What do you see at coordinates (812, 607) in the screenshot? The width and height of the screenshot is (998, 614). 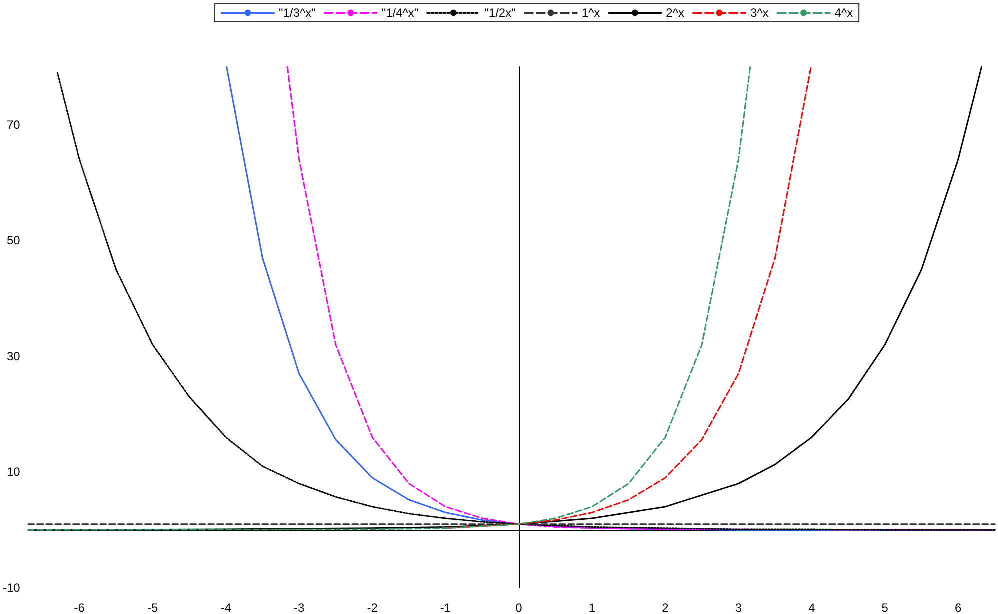 I see `x-tick-label: 4` at bounding box center [812, 607].